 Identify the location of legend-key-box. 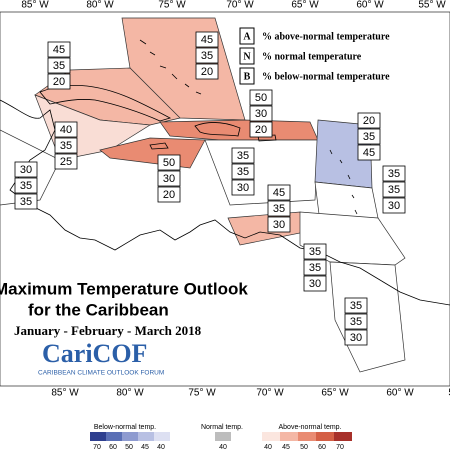
(247, 36).